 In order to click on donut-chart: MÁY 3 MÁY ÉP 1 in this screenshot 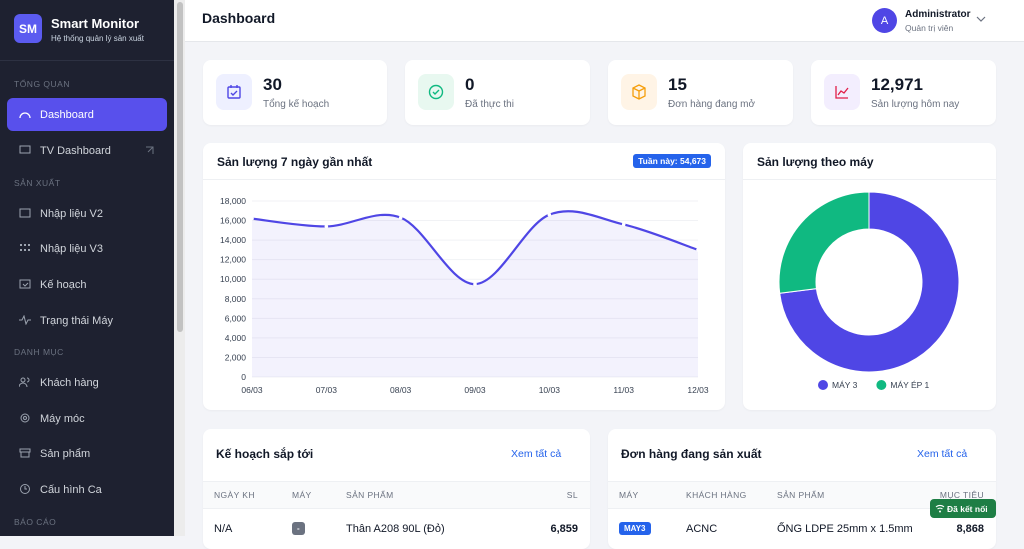, I will do `click(869, 290)`.